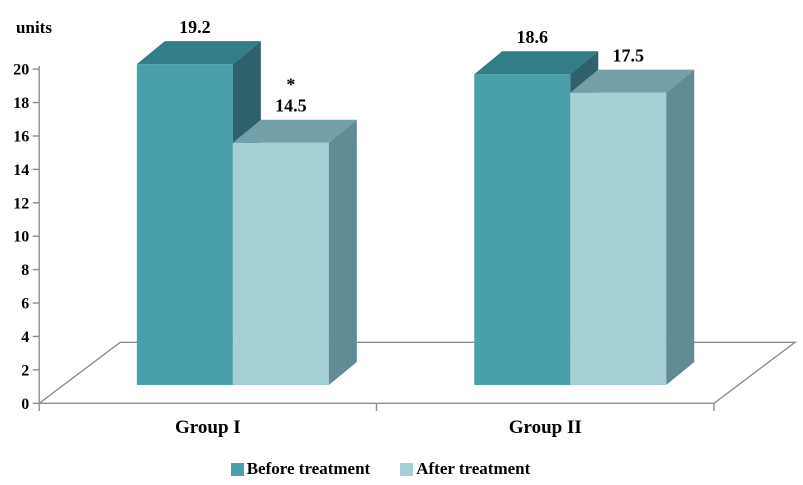 Image resolution: width=803 pixels, height=485 pixels. What do you see at coordinates (391, 469) in the screenshot?
I see `chart-legend: Before treatment After treatment` at bounding box center [391, 469].